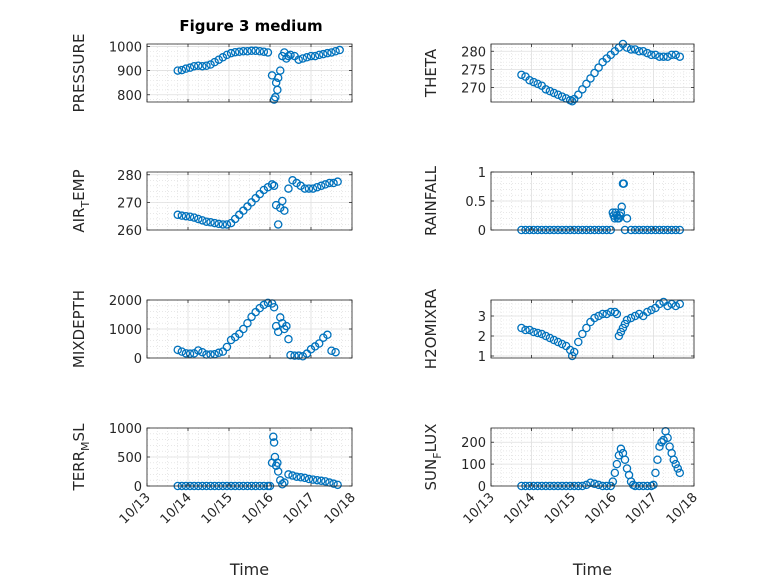 The width and height of the screenshot is (778, 583). What do you see at coordinates (482, 337) in the screenshot?
I see `y-tick-label: 2` at bounding box center [482, 337].